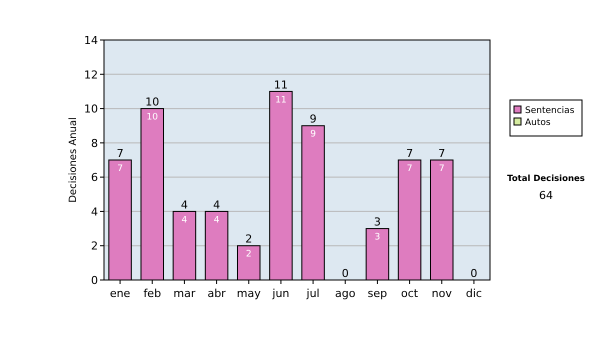 The image size is (600, 340). What do you see at coordinates (474, 293) in the screenshot?
I see `x-tick-label: dic` at bounding box center [474, 293].